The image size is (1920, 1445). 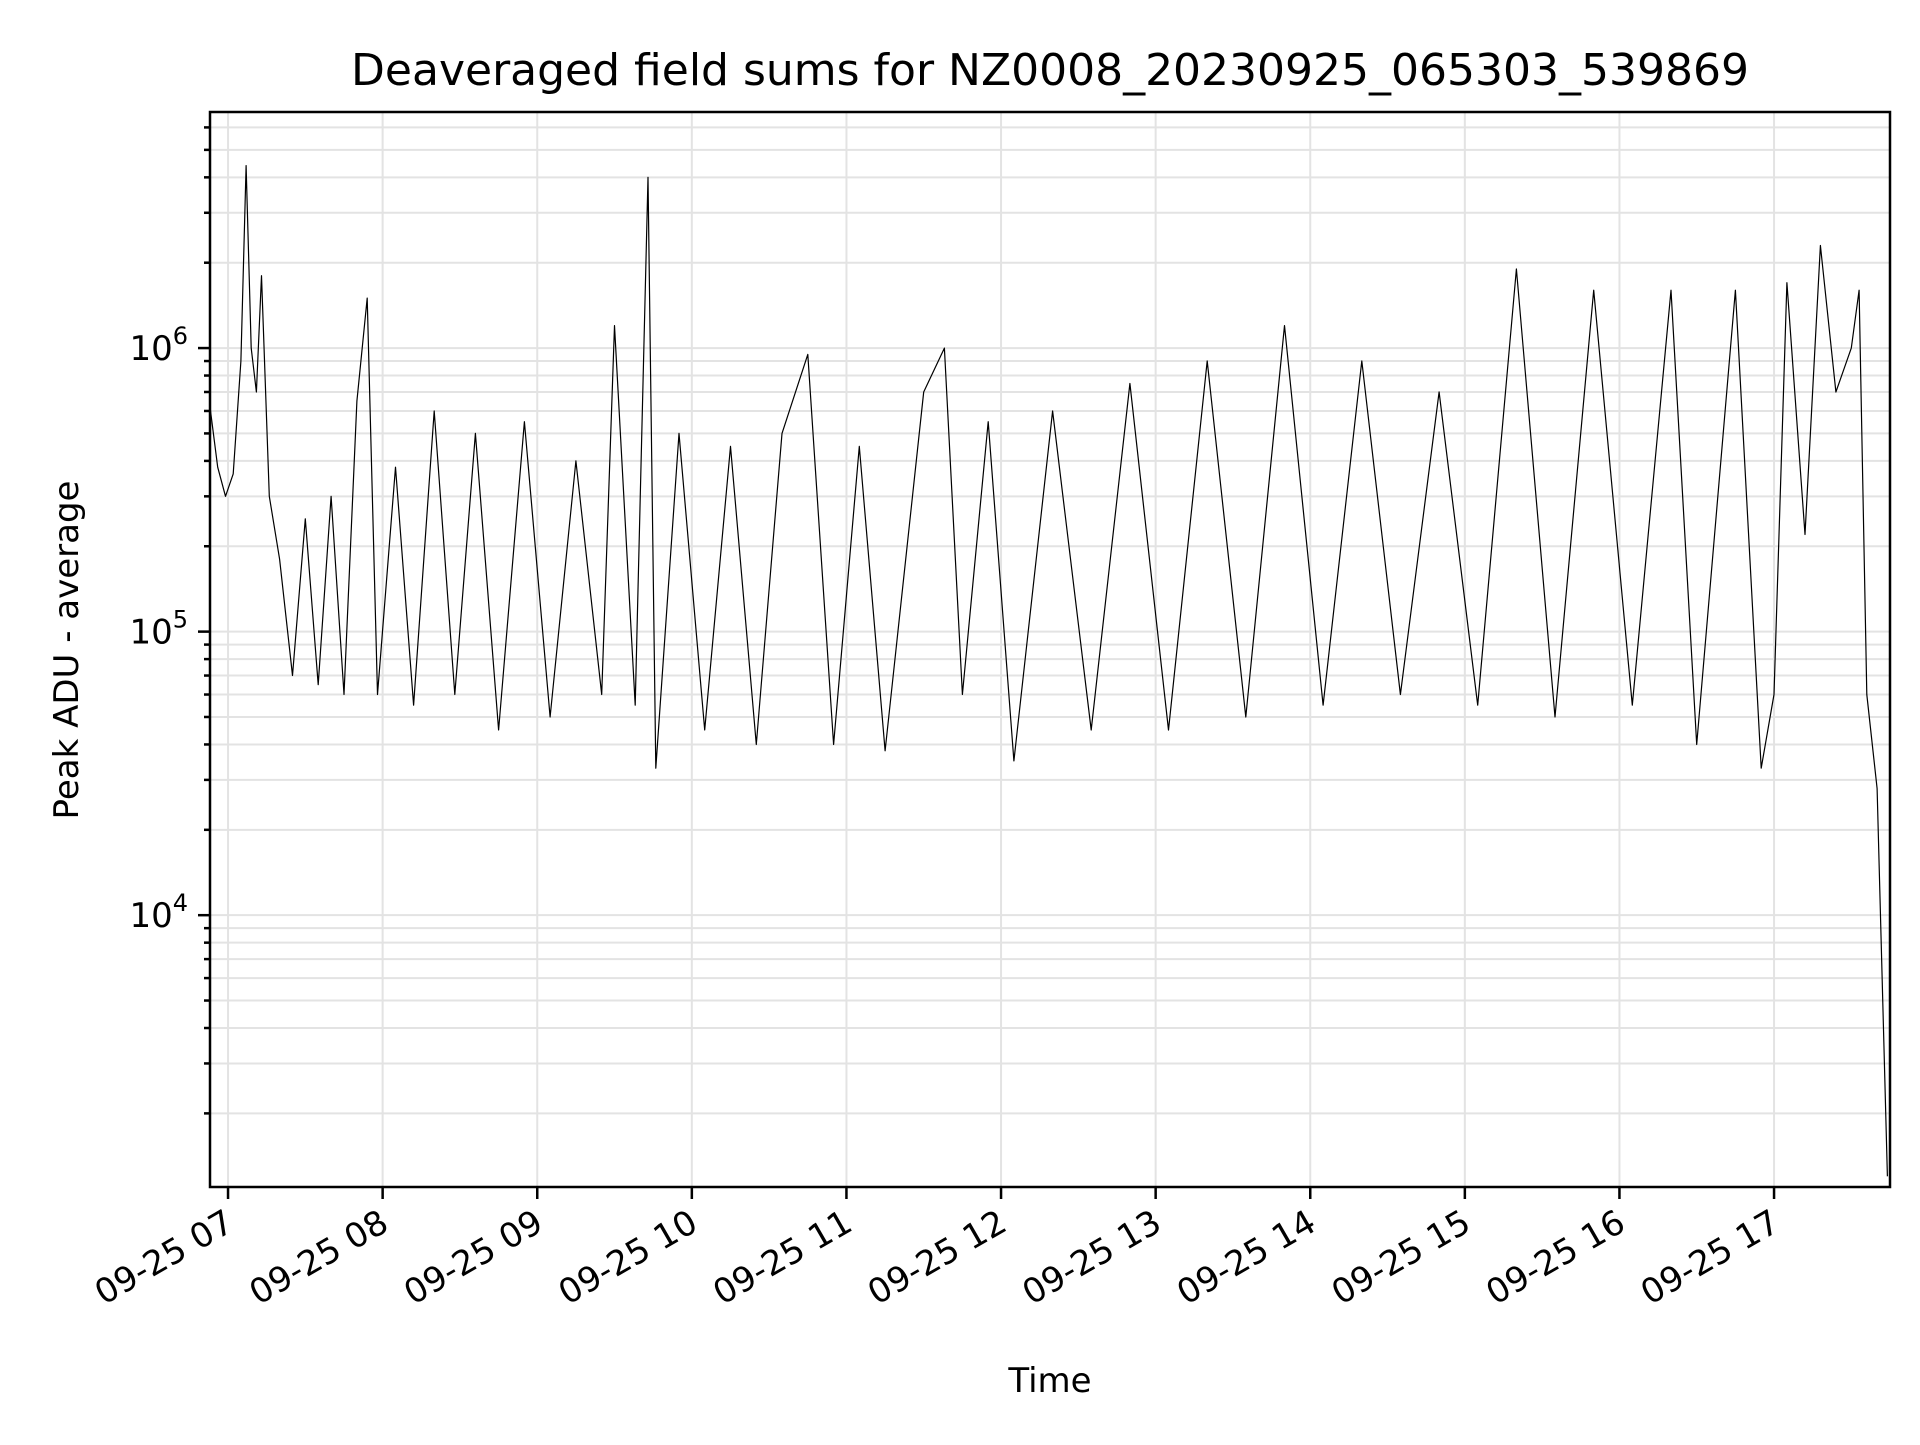 I want to click on x-tick-label: 09-25 15, so click(x=1401, y=1257).